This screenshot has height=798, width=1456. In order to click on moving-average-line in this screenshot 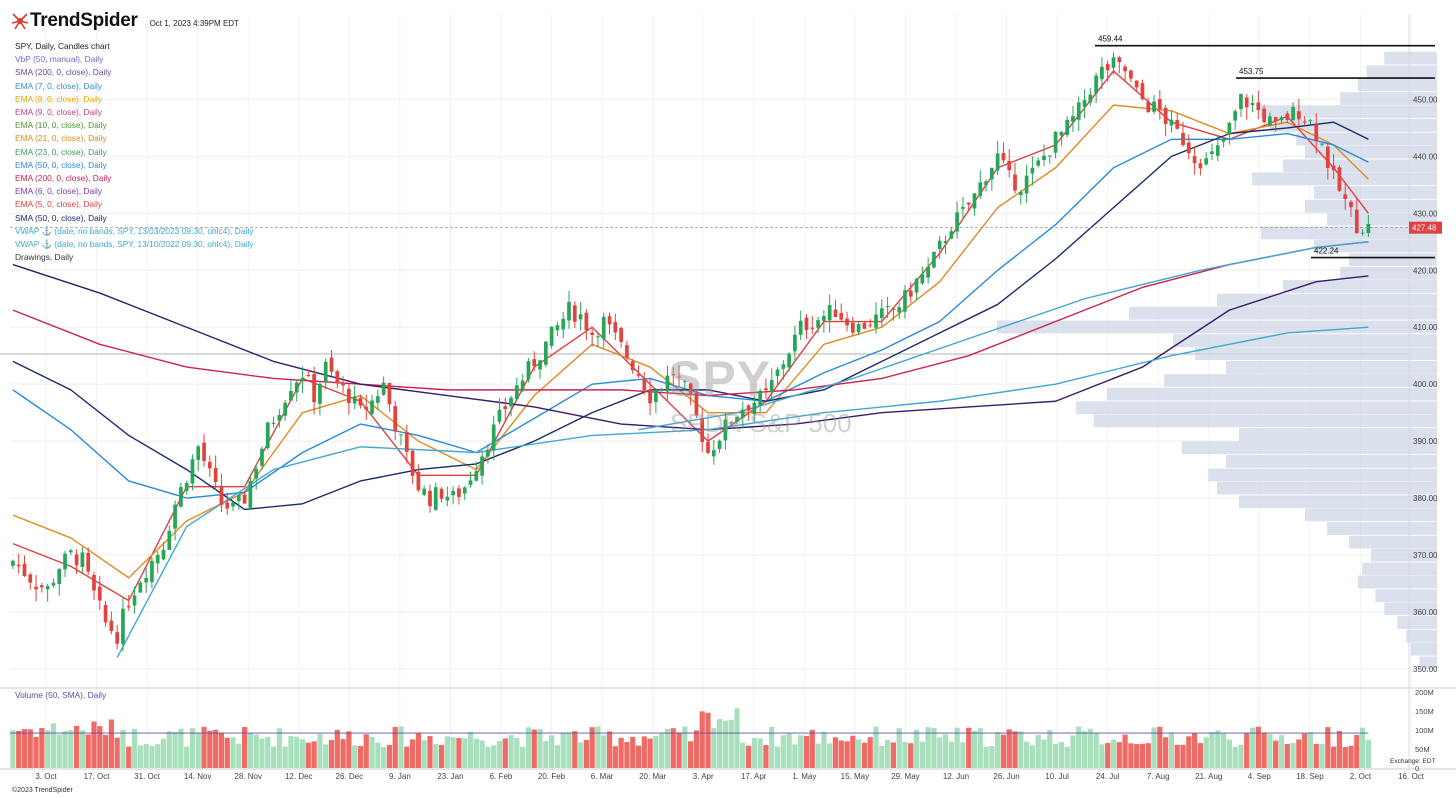, I will do `click(1003, 336)`.